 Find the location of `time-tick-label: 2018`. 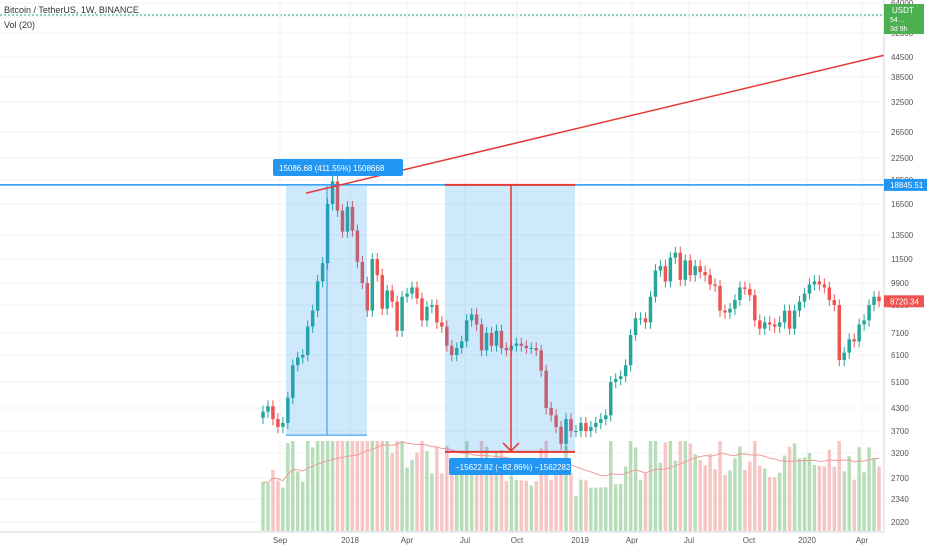

time-tick-label: 2018 is located at coordinates (350, 540).